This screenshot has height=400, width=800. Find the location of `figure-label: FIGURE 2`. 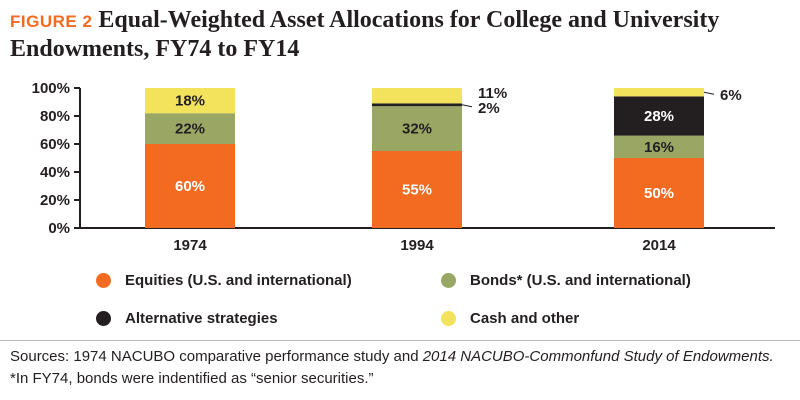

figure-label: FIGURE 2 is located at coordinates (51, 21).